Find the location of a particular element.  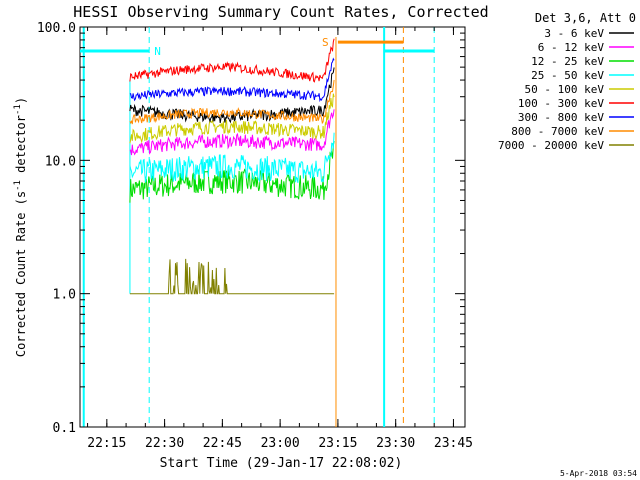

x-tick-label: 23:45 is located at coordinates (453, 443).